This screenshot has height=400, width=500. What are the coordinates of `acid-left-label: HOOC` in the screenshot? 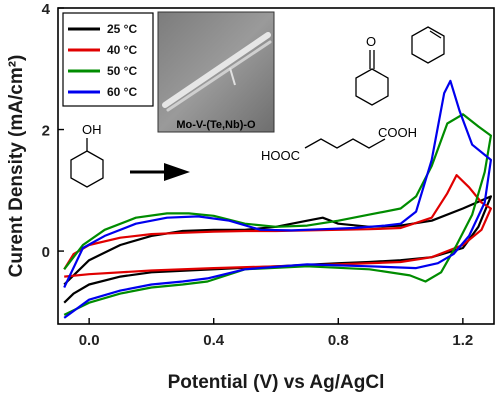 It's located at (280, 155).